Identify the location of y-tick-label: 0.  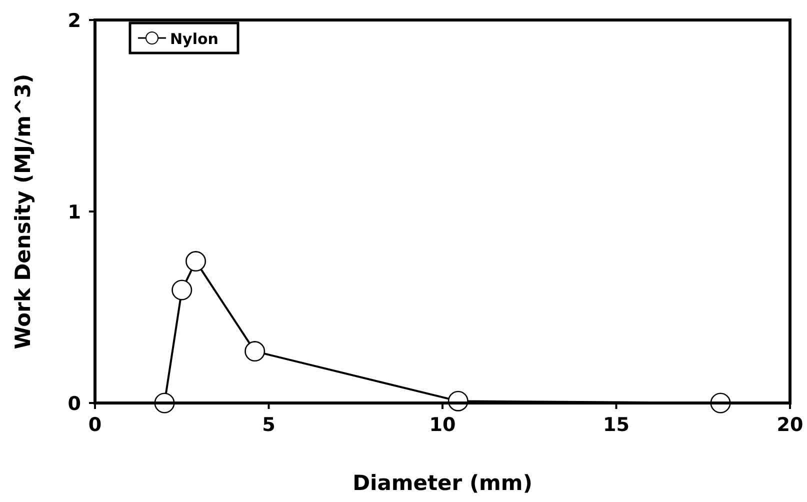
(74, 404).